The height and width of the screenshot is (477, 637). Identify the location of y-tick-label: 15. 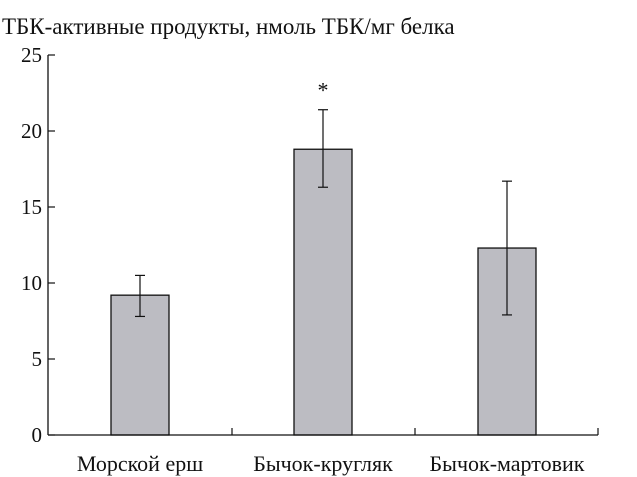
(31, 207).